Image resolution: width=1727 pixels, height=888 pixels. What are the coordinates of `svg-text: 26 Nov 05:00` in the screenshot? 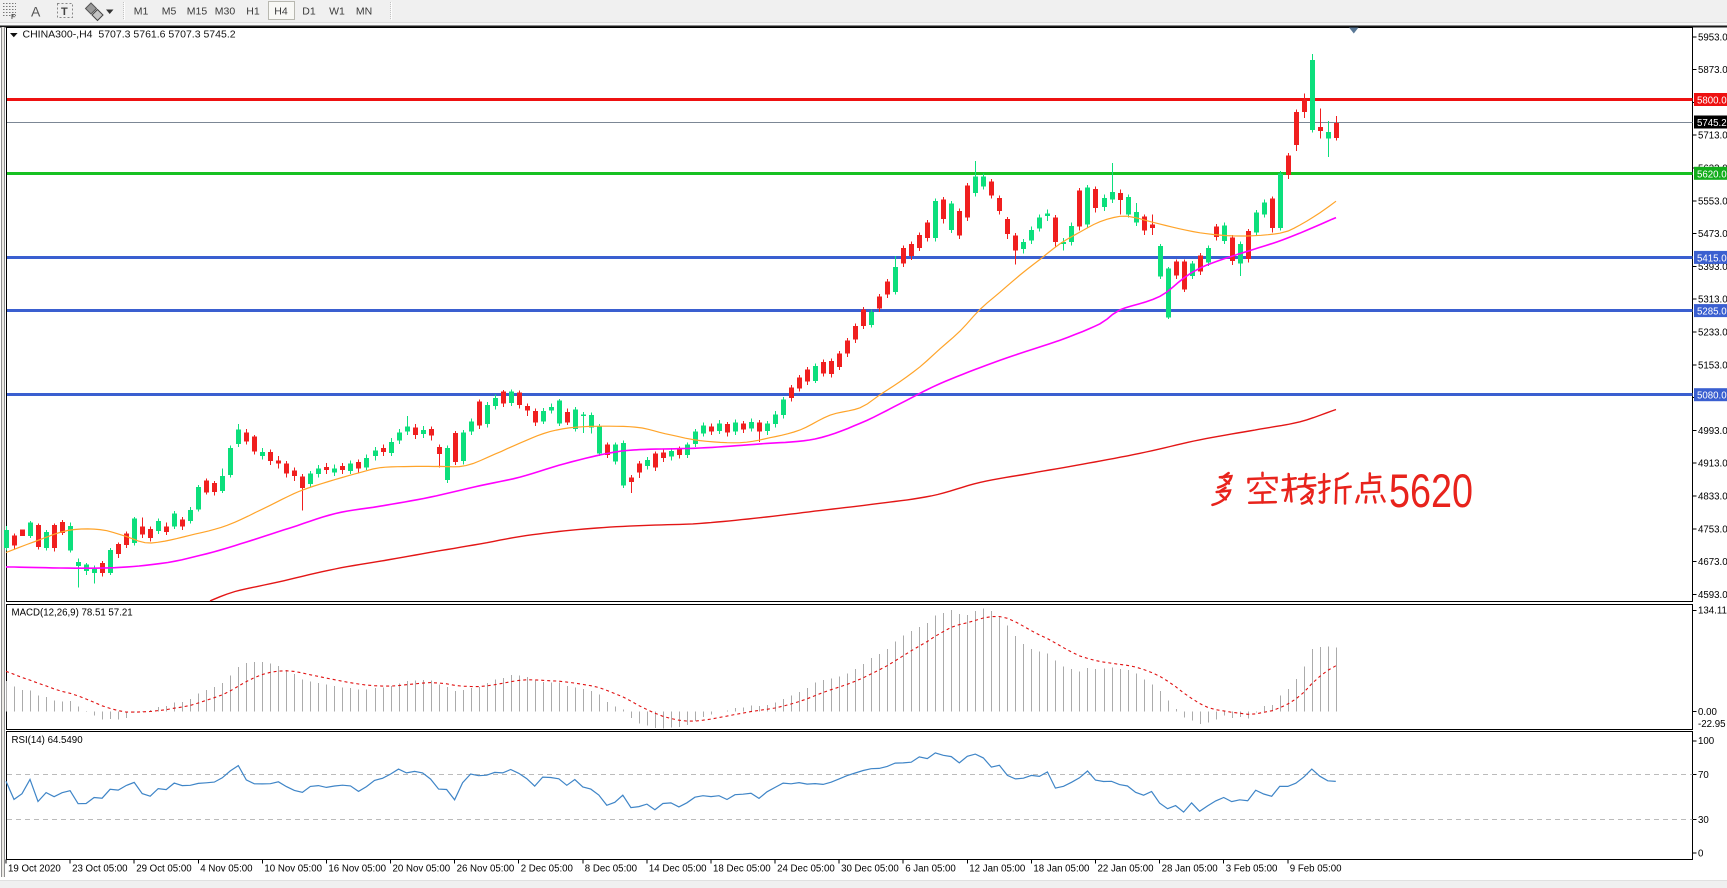 It's located at (486, 869).